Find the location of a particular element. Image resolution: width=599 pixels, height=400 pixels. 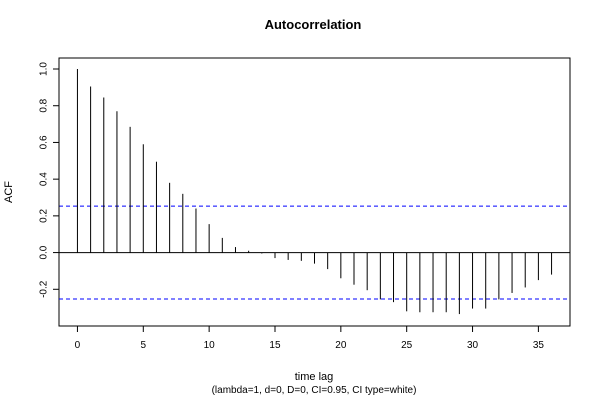

y-axis-label: ACF is located at coordinates (9, 192).